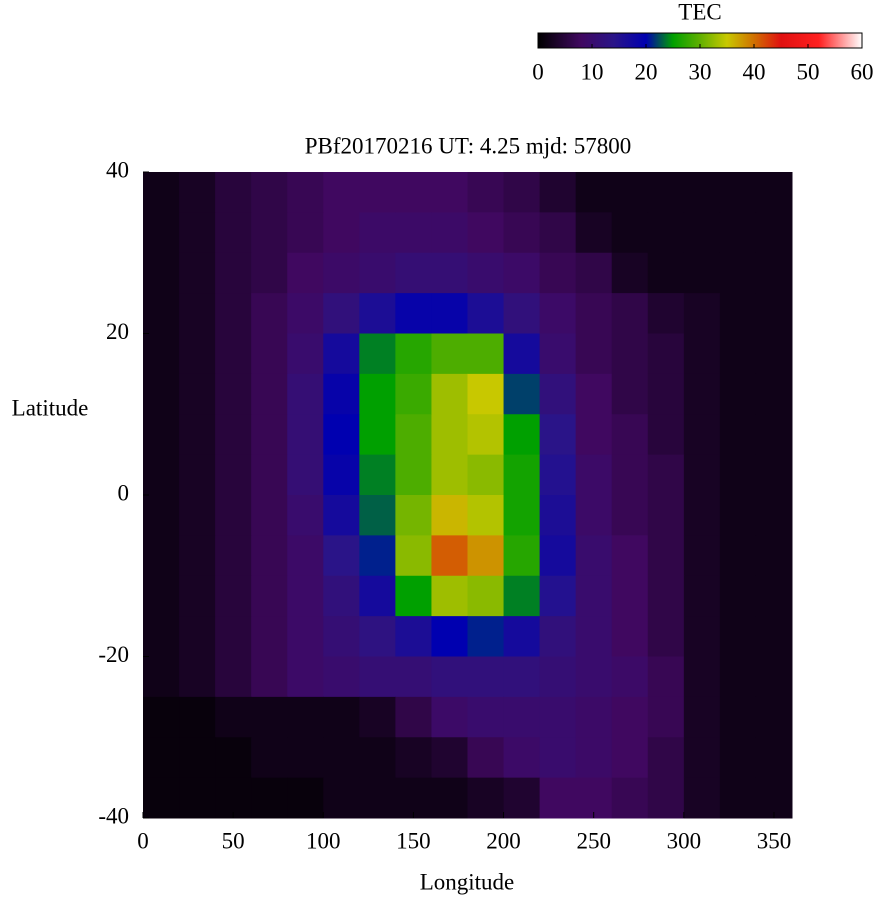 The width and height of the screenshot is (877, 900). I want to click on x-tick-label: 0, so click(143, 840).